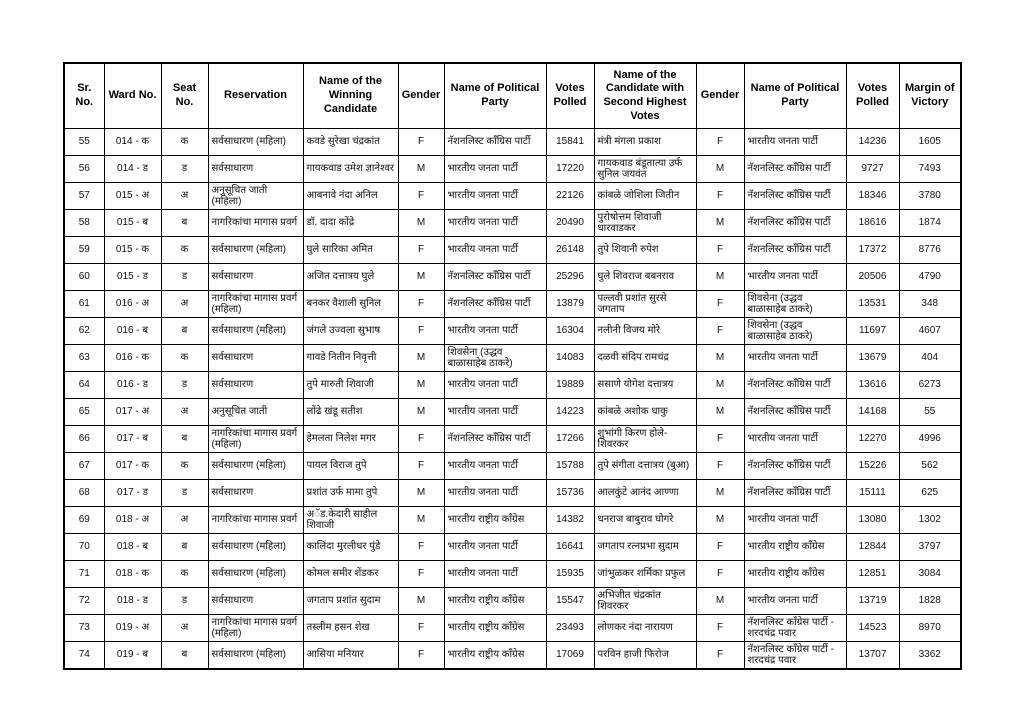 This screenshot has width=1024, height=724. Describe the element at coordinates (872, 223) in the screenshot. I see `table-cell: 18616` at that location.